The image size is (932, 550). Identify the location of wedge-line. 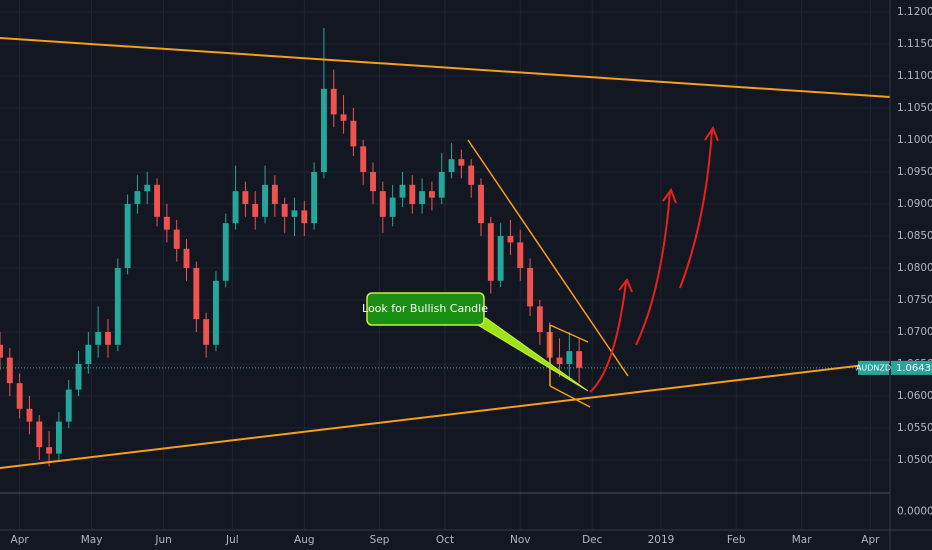
(548, 258).